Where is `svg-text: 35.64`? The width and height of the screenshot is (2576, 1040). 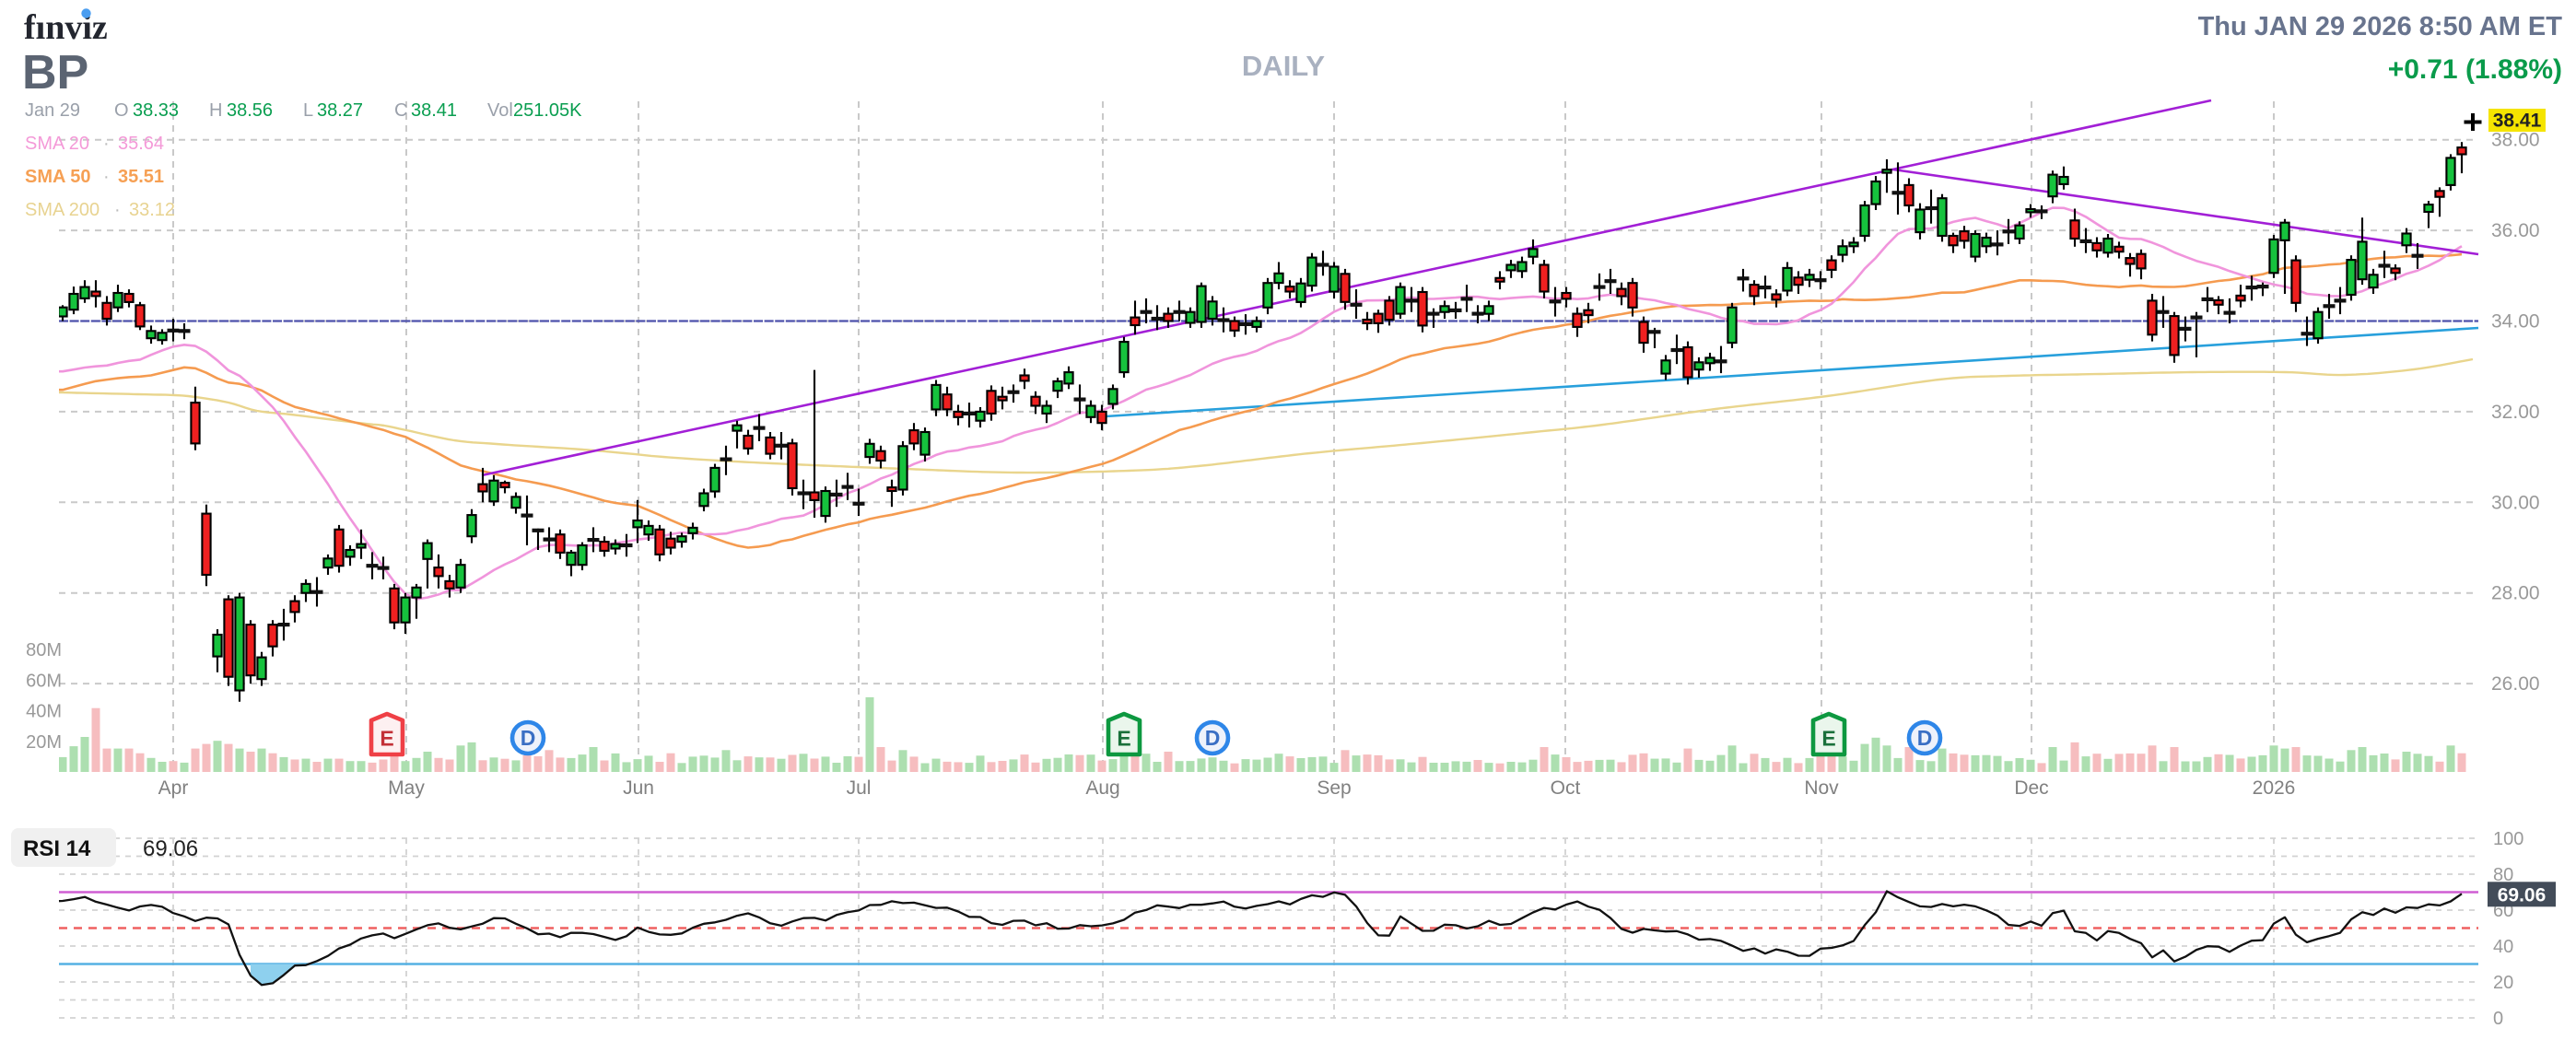 svg-text: 35.64 is located at coordinates (141, 144).